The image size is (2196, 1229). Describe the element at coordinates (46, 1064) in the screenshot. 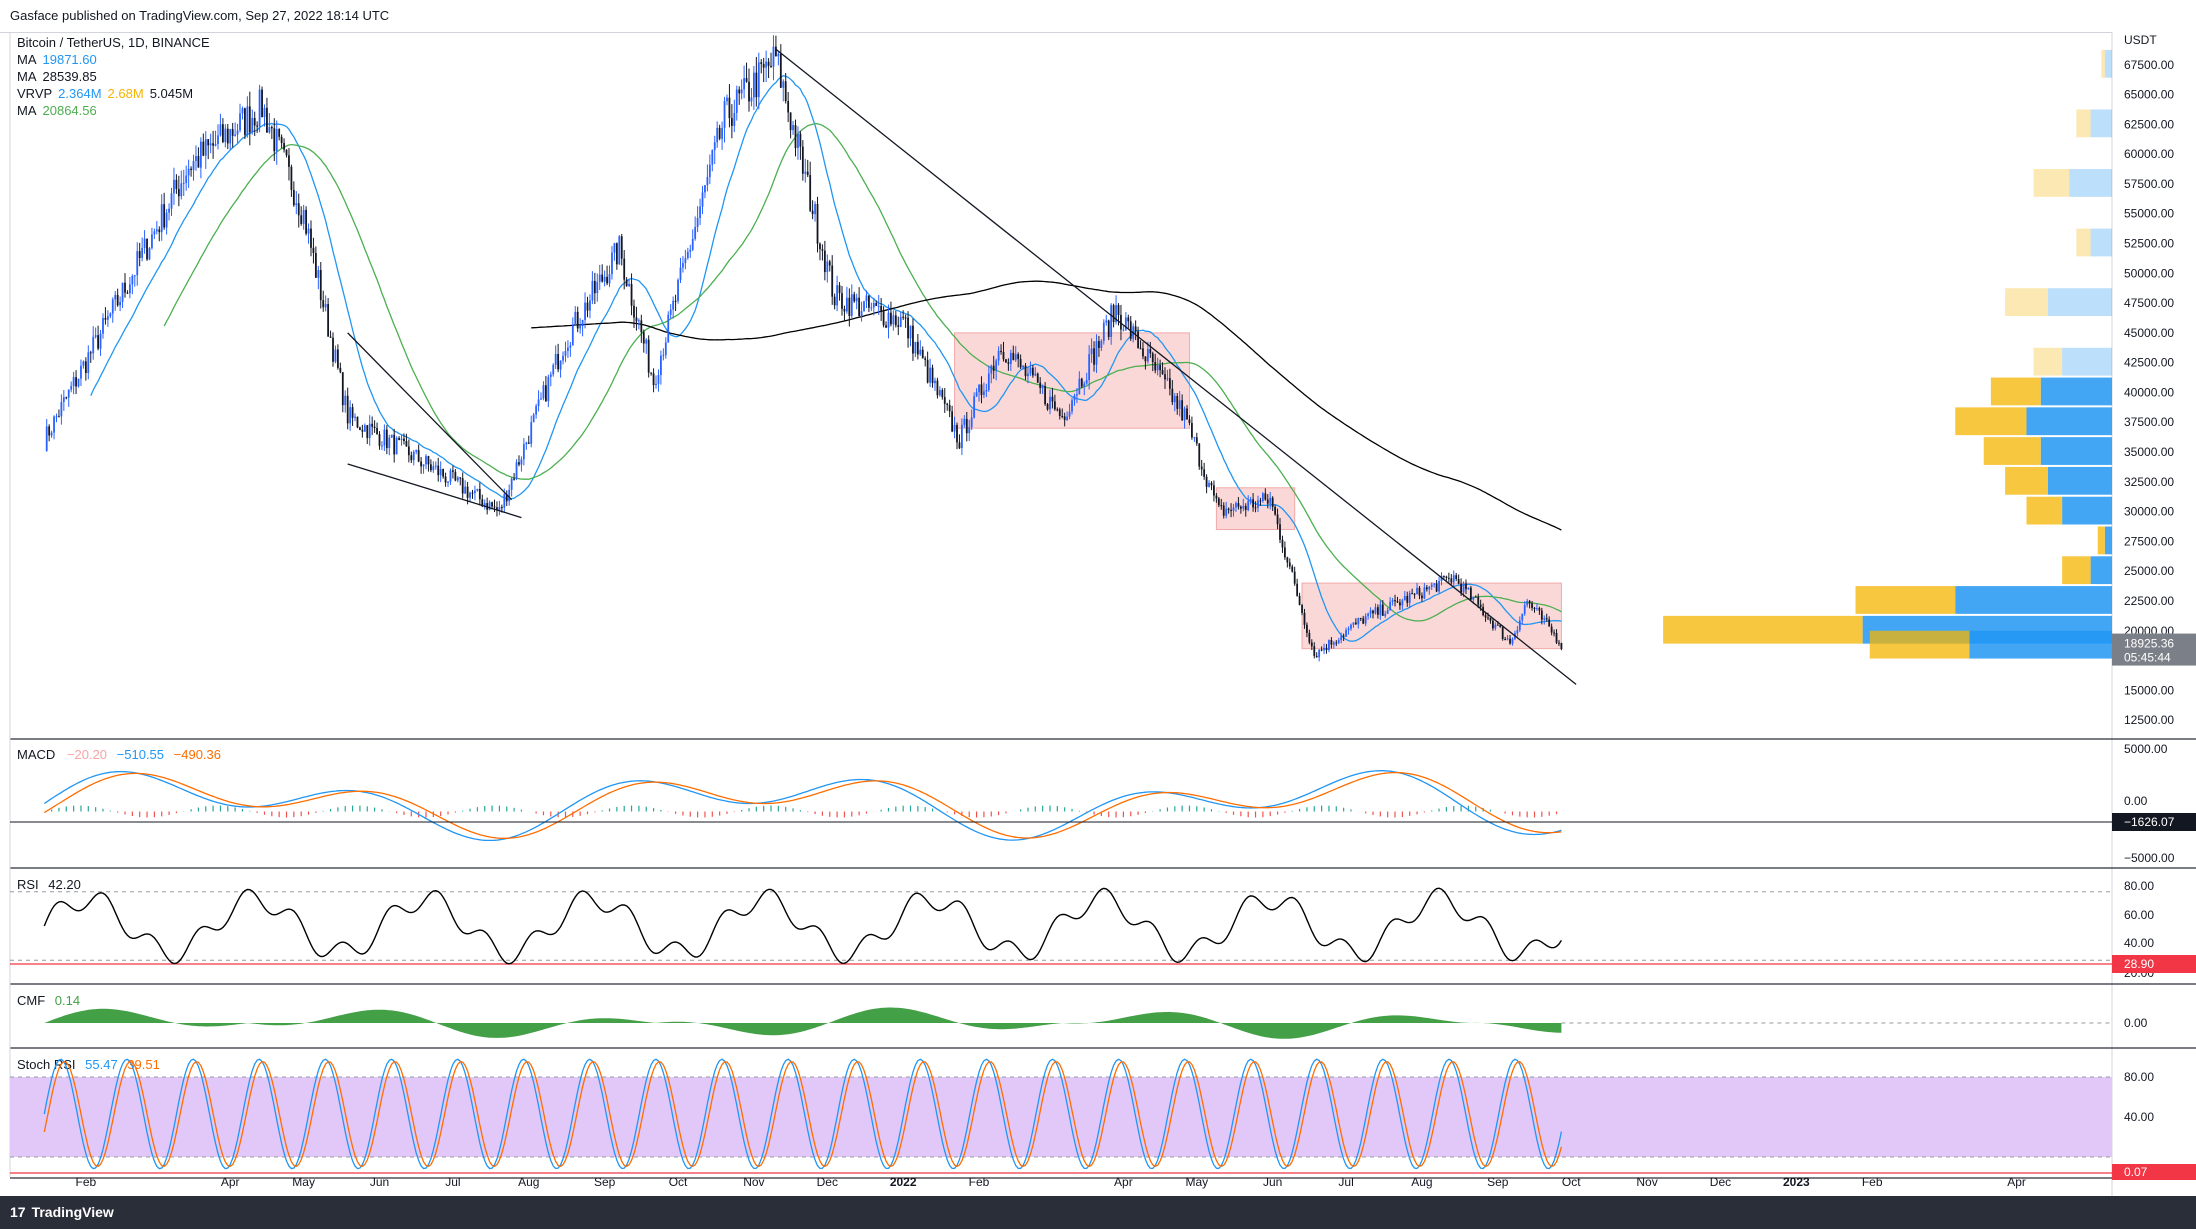

I see `stoch-label: Stoch RSI` at that location.